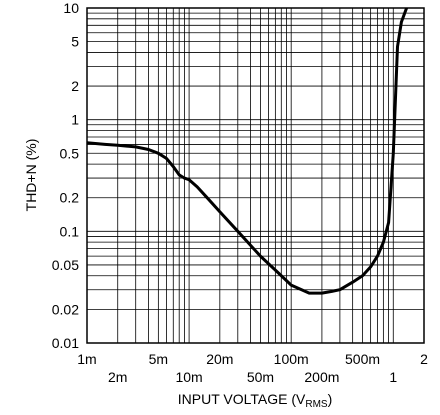  I want to click on y-tick-label: 0.02, so click(65, 309).